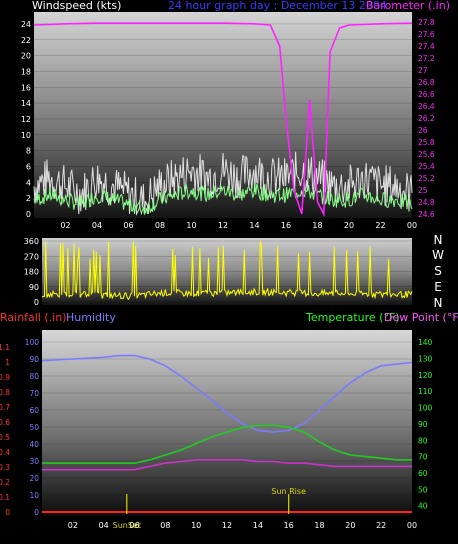  What do you see at coordinates (128, 225) in the screenshot?
I see `panel1-x-tick-label: 06` at bounding box center [128, 225].